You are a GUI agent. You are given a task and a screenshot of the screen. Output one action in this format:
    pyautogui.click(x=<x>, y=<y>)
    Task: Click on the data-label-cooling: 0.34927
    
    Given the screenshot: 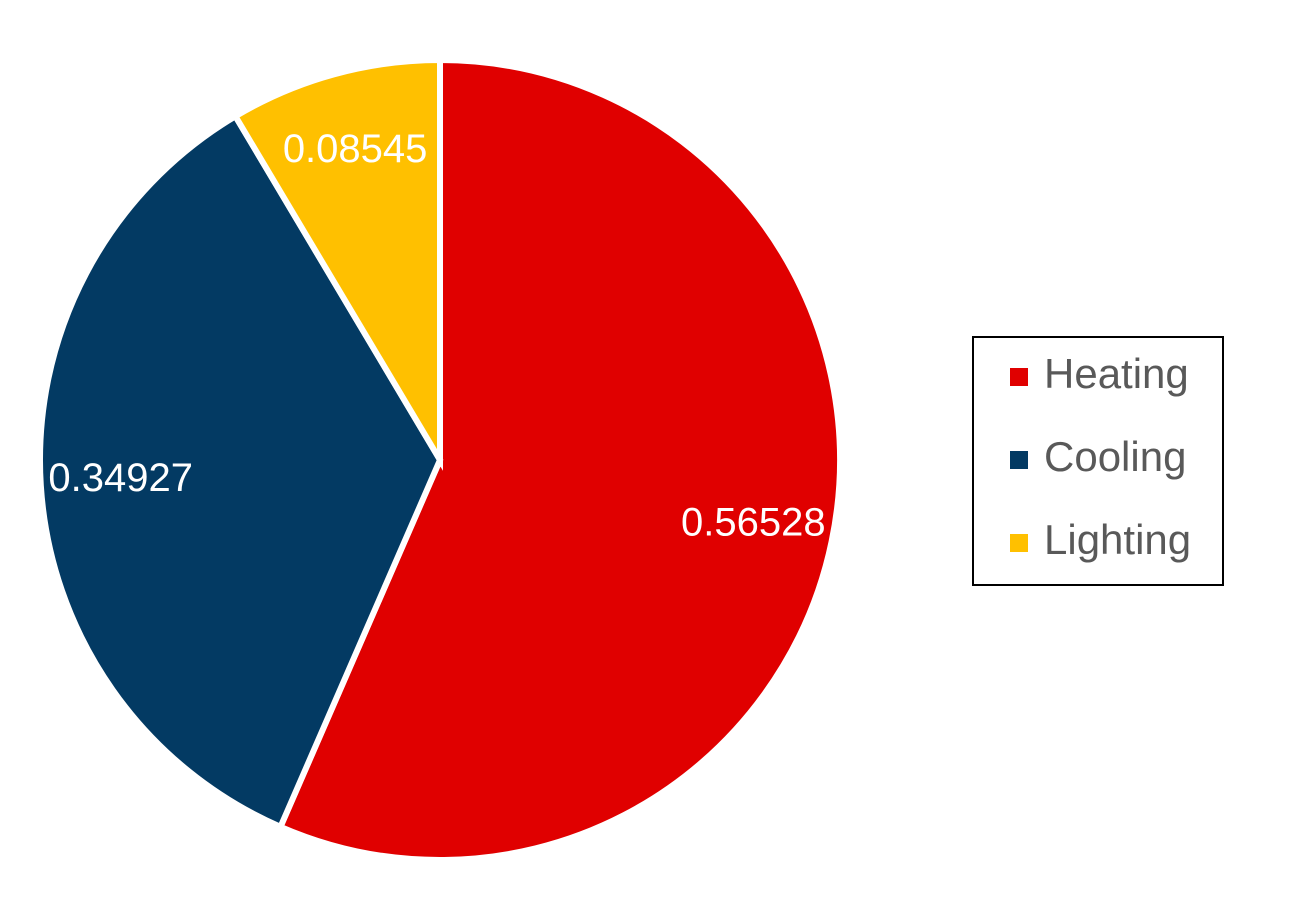 What is the action you would take?
    pyautogui.click(x=120, y=478)
    